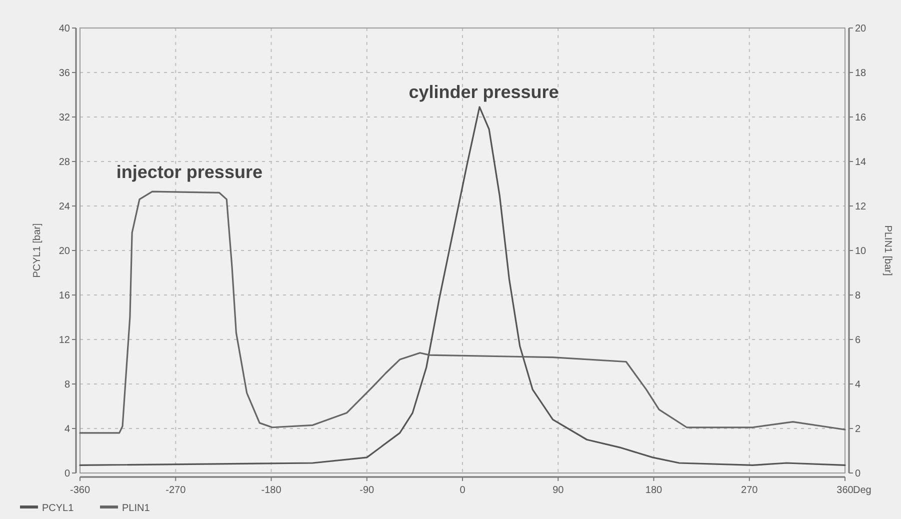 This screenshot has height=519, width=901. What do you see at coordinates (861, 207) in the screenshot?
I see `y2-tick-label: 12` at bounding box center [861, 207].